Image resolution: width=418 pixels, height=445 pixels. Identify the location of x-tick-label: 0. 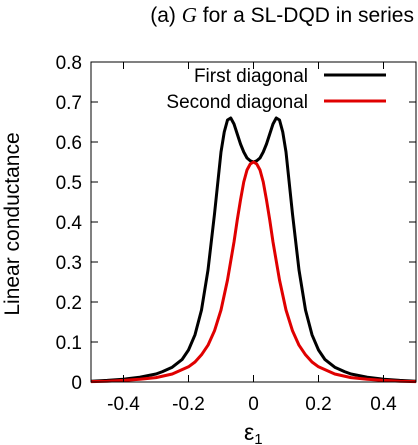
(253, 404).